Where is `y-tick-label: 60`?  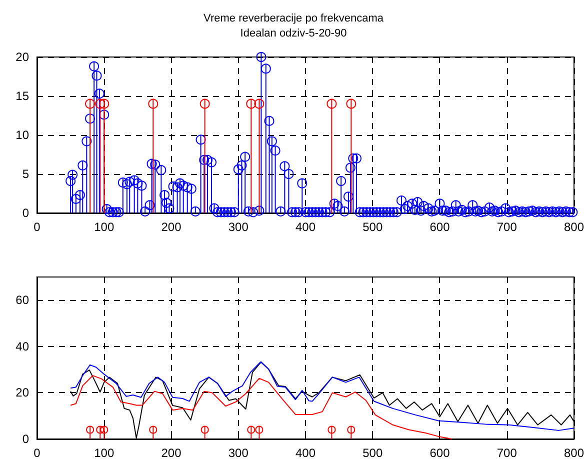 y-tick-label: 60 is located at coordinates (23, 300).